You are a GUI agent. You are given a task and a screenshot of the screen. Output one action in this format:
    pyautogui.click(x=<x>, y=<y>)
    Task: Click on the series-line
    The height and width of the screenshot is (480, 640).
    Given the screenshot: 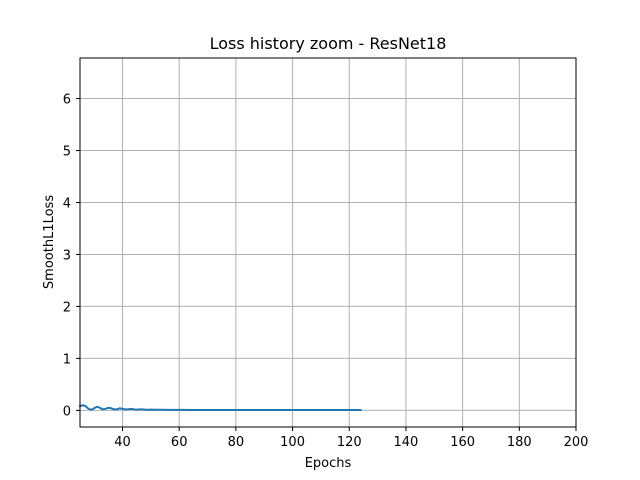 What is the action you would take?
    pyautogui.click(x=220, y=408)
    